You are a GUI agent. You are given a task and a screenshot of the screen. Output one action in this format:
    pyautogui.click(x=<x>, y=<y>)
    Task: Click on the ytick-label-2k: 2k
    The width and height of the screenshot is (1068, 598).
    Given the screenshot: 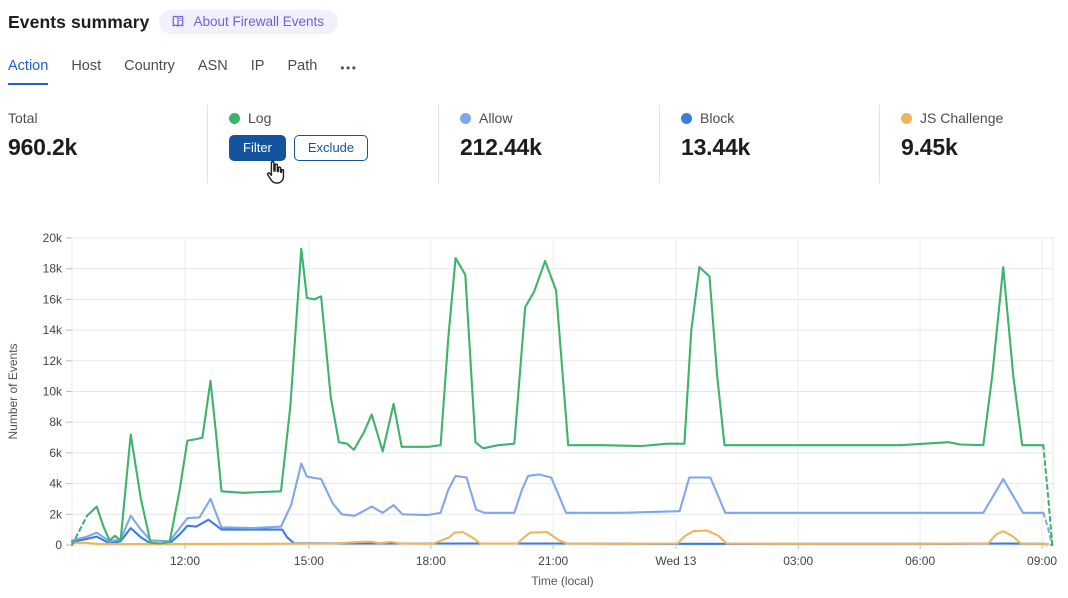 What is the action you would take?
    pyautogui.click(x=56, y=514)
    